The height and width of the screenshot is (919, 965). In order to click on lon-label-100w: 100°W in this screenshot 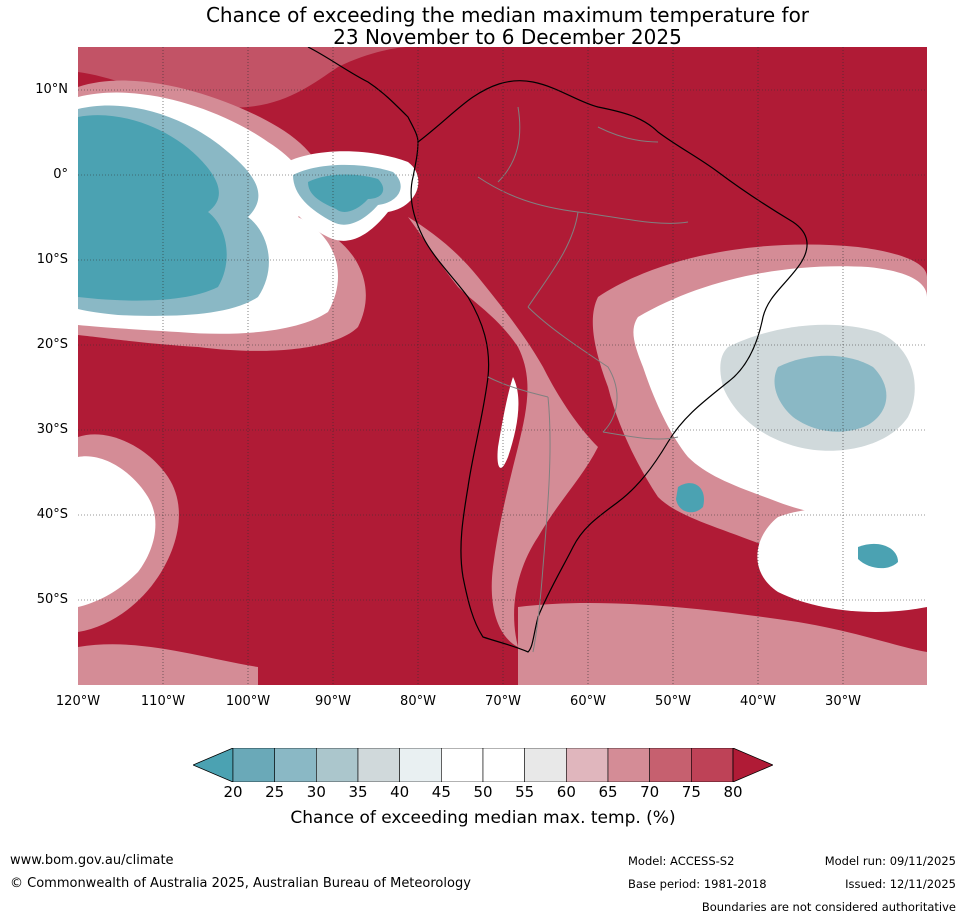, I will do `click(248, 701)`.